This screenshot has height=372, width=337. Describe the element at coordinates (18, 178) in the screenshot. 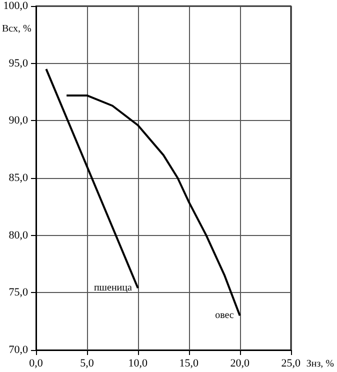

I see `y-tick-label: 85,0` at that location.